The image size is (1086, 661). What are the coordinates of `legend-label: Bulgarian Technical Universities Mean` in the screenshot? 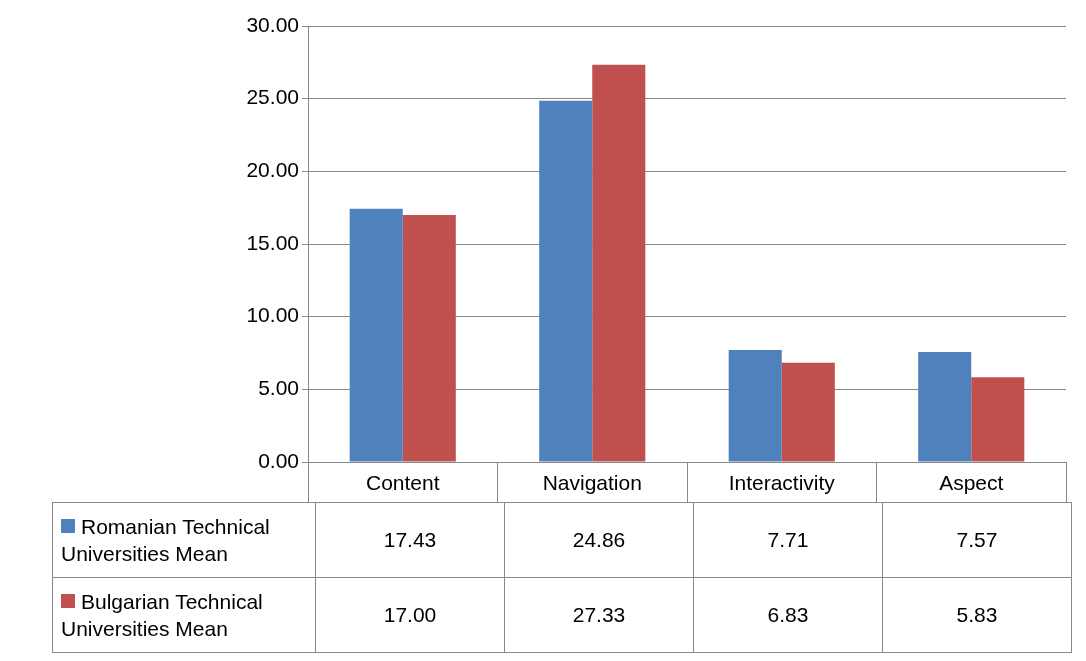 It's located at (184, 615).